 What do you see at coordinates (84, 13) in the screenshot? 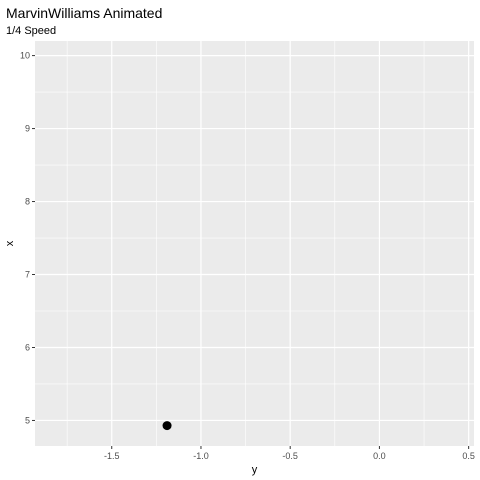
I see `chart-title: MarvinWilliams Animated` at bounding box center [84, 13].